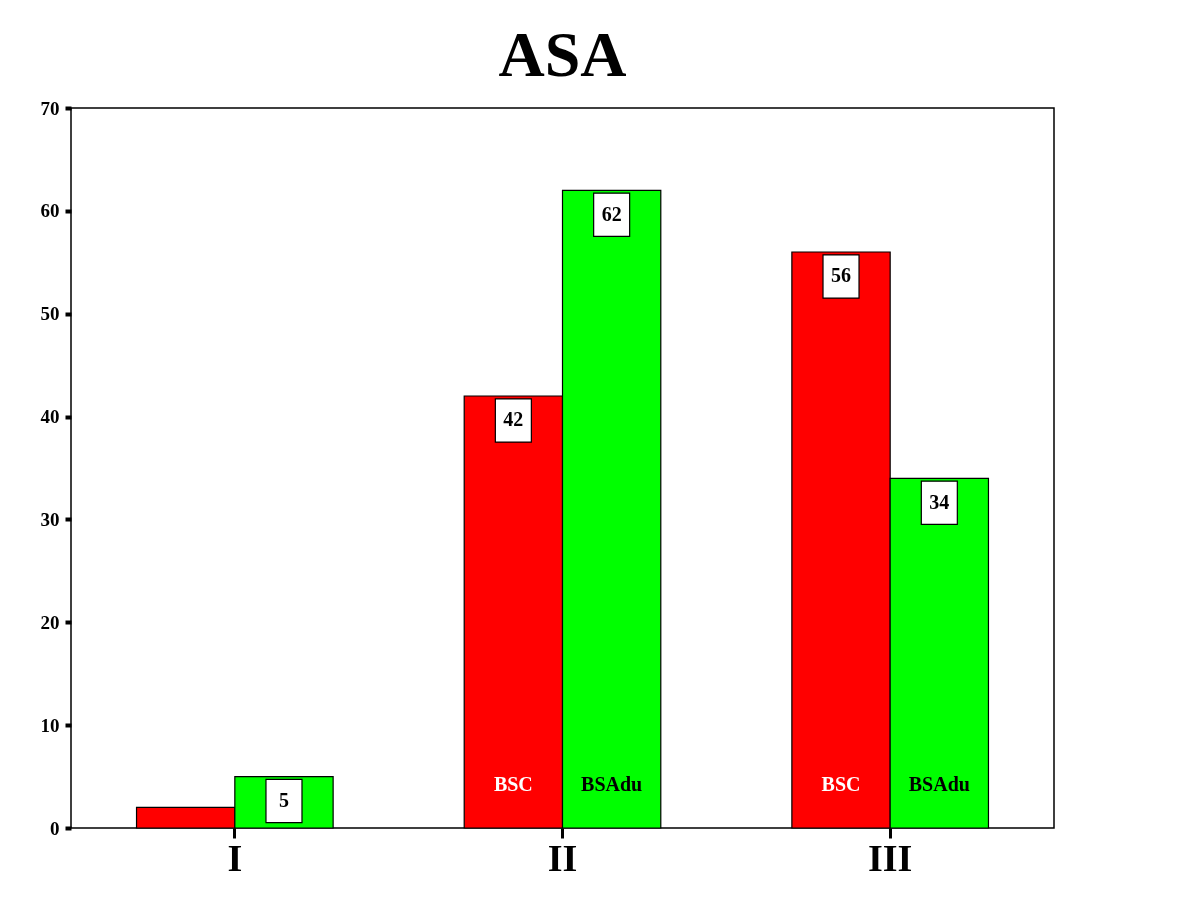  I want to click on chart-title: ASA, so click(562, 54).